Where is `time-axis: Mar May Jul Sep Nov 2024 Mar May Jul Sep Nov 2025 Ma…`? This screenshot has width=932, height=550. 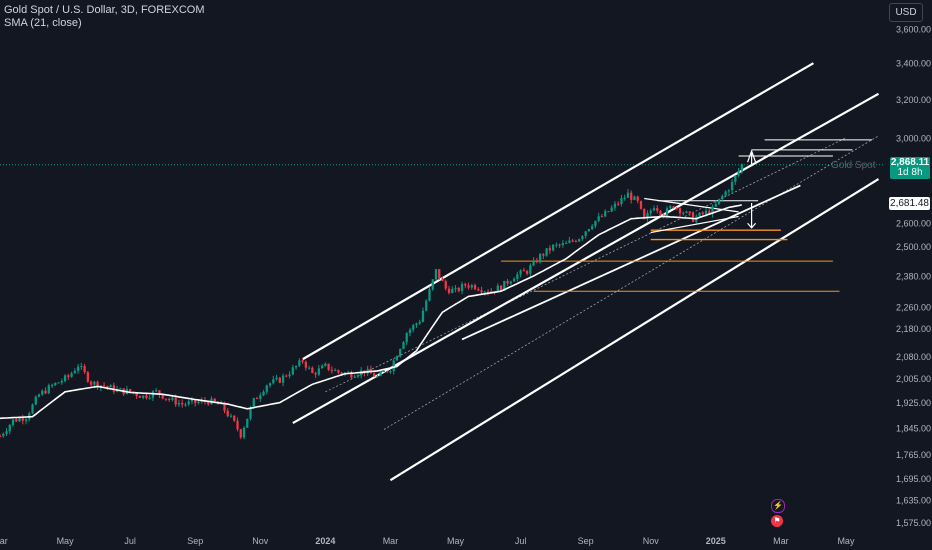
time-axis: Mar May Jul Sep Nov 2024 Mar May Jul Sep Nov 2025 Ma… is located at coordinates (427, 541).